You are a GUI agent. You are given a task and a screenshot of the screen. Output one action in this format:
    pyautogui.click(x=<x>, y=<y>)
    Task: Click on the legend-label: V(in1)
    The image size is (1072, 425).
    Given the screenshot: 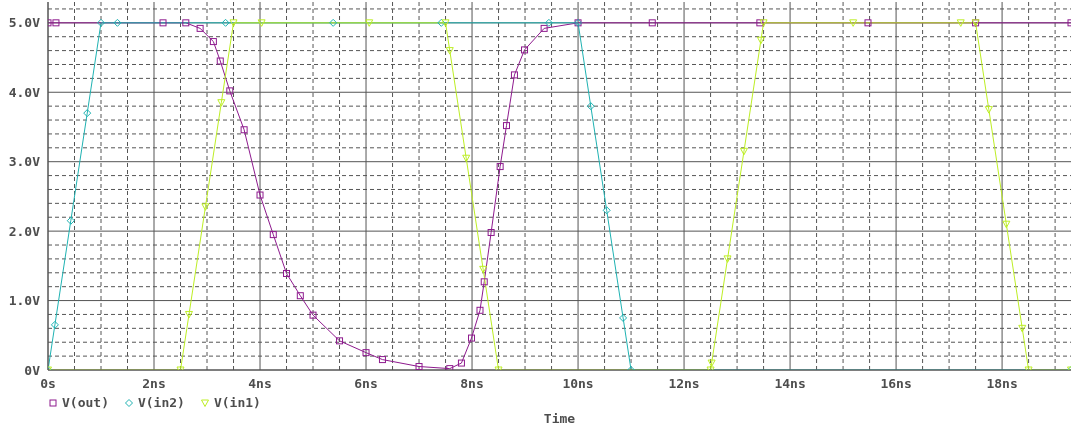 What is the action you would take?
    pyautogui.click(x=237, y=403)
    